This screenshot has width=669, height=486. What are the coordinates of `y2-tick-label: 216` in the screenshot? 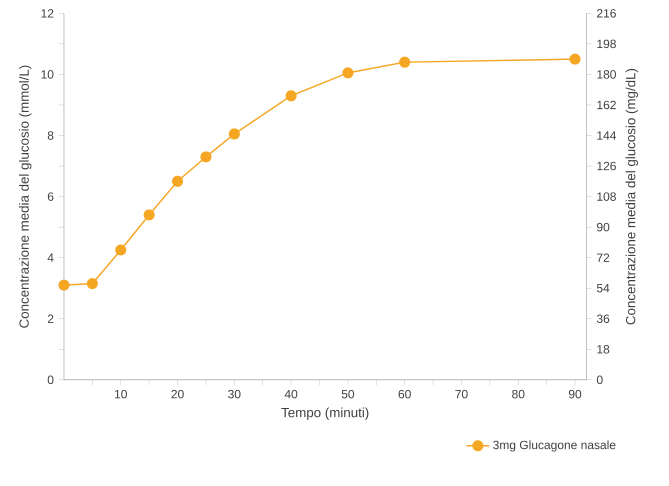 It's located at (606, 13).